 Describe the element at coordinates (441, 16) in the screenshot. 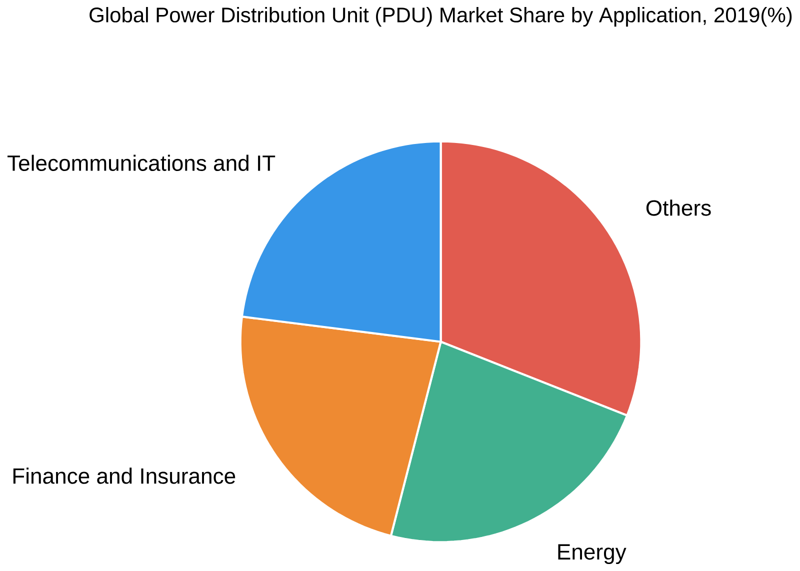

I see `chart-title: Global Power Distribution Unit (PDU) Market Share by Application, 2019(%)` at that location.